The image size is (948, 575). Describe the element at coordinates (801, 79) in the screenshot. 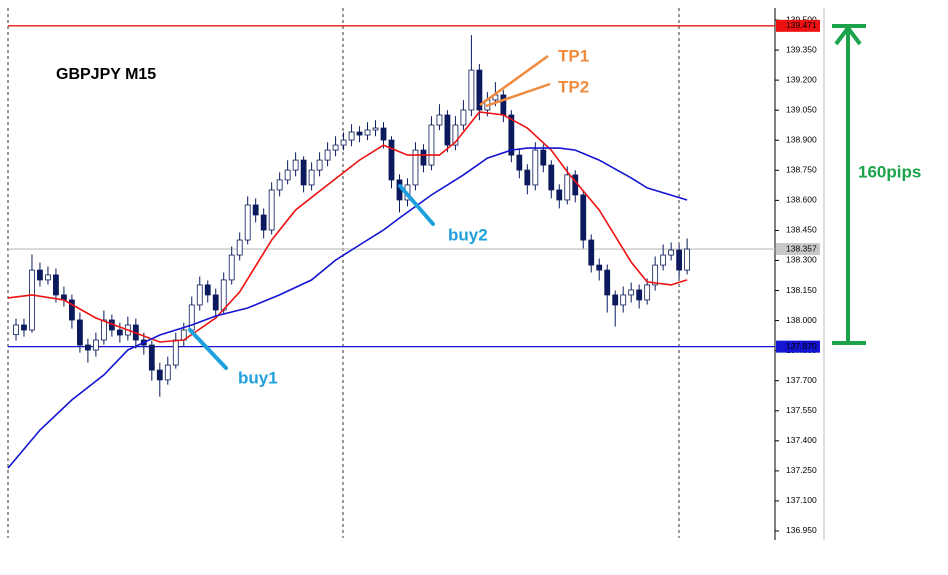

I see `y-tick-label: 139.200` at that location.